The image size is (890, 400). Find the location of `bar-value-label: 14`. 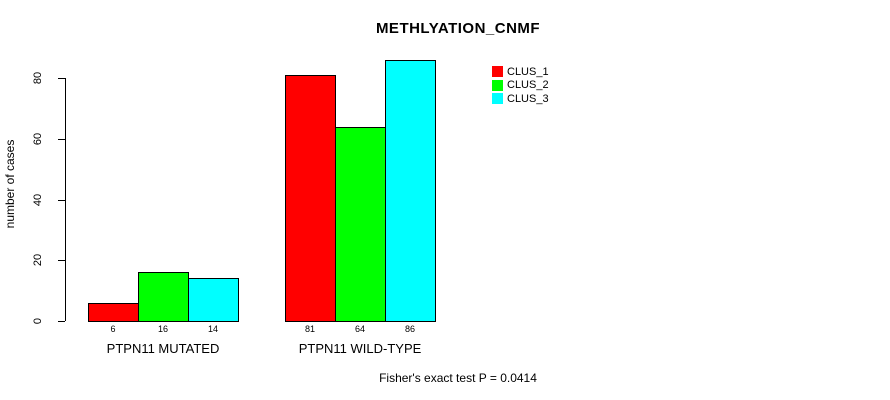

bar-value-label: 14 is located at coordinates (212, 329).